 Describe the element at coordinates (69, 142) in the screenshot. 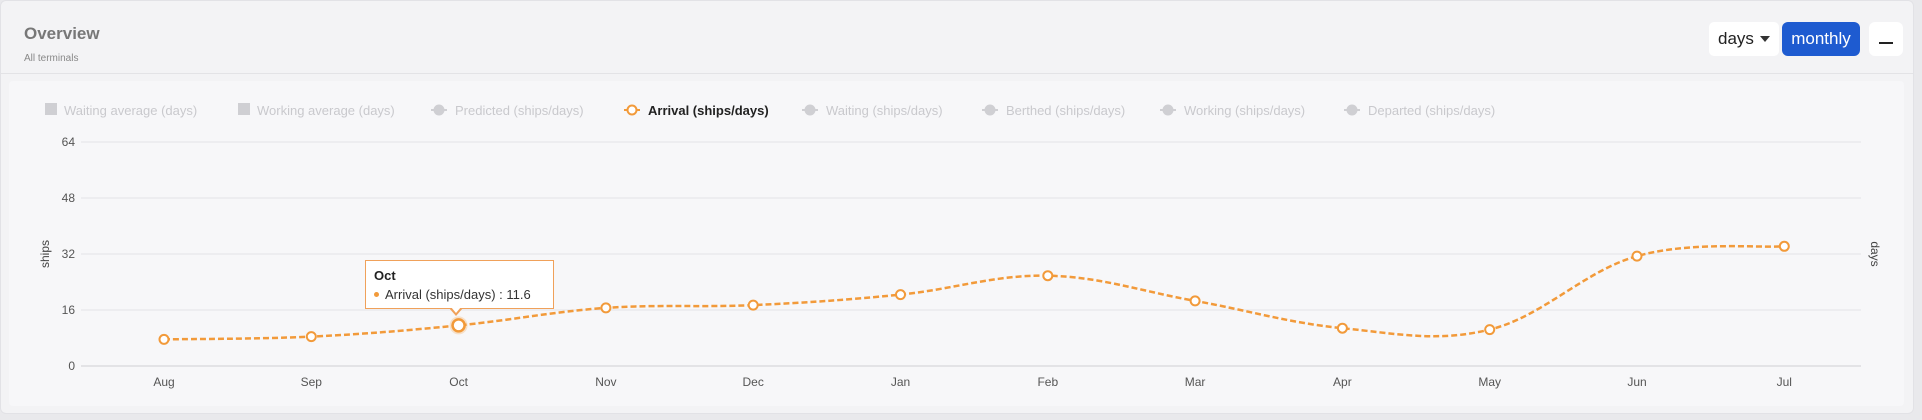

I see `y-tick-label: 64` at that location.